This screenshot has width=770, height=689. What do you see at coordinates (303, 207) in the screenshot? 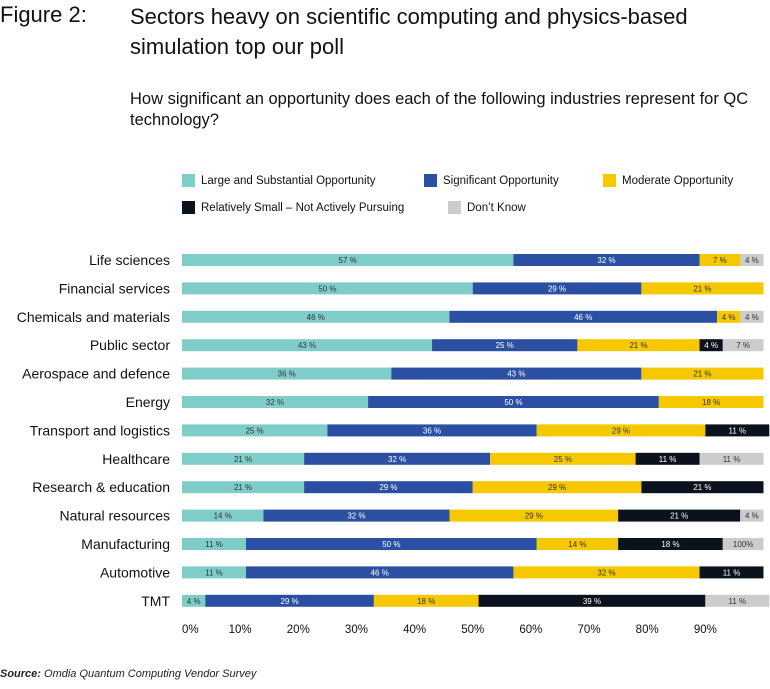
I see `legend-label-small: Relatively Small – Not Actively Pursuing` at bounding box center [303, 207].